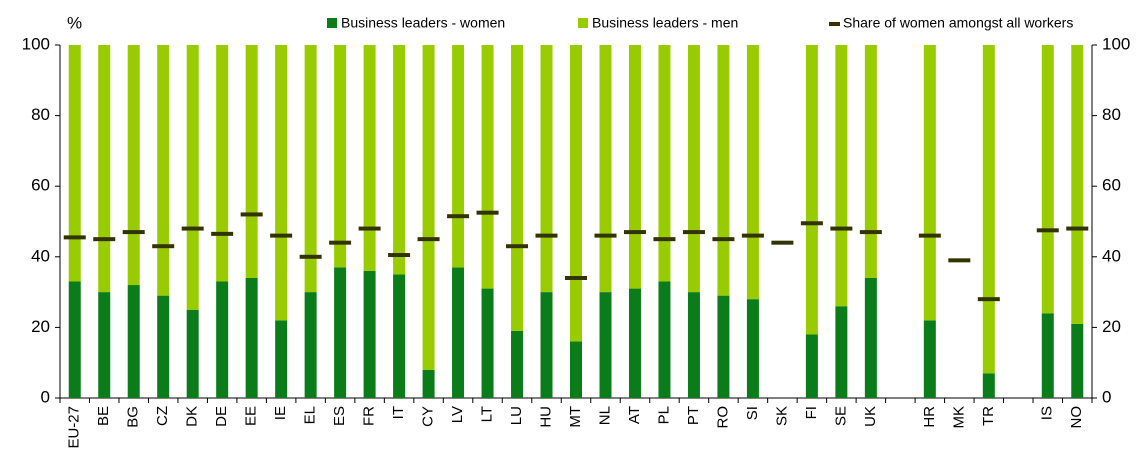 This screenshot has height=452, width=1142. What do you see at coordinates (693, 415) in the screenshot?
I see `x-tick-label: PT` at bounding box center [693, 415].